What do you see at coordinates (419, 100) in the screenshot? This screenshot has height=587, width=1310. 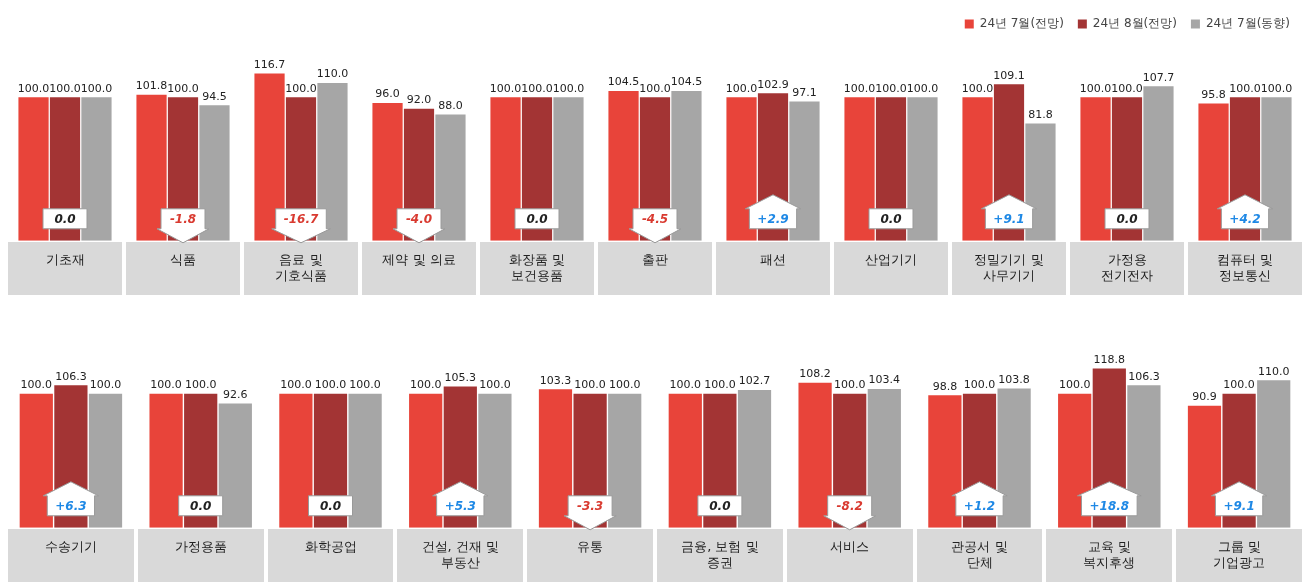 I see `data-label: 92.0` at bounding box center [419, 100].